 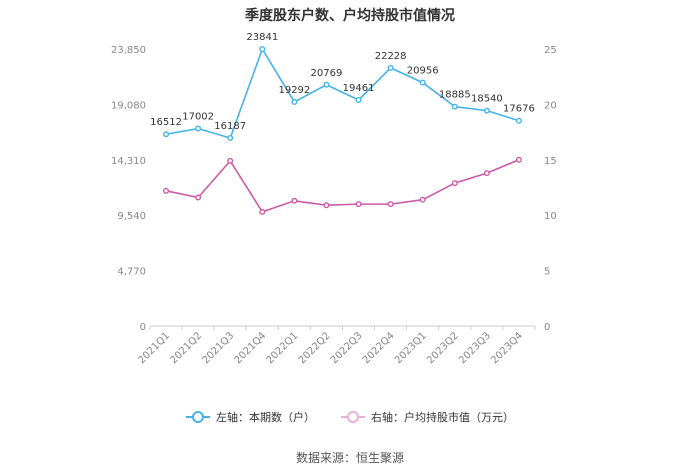 What do you see at coordinates (475, 348) in the screenshot?
I see `x-tick-label: 2023Q3` at bounding box center [475, 348].